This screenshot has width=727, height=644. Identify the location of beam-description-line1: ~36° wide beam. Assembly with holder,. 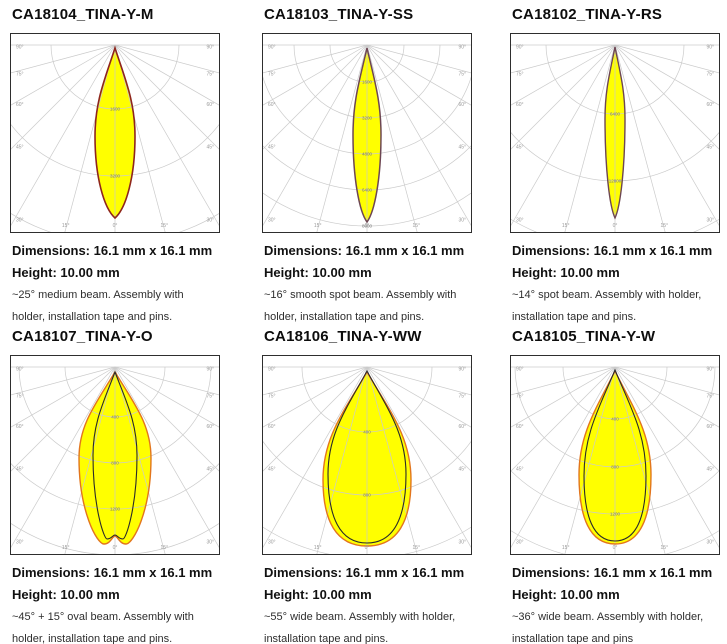
(608, 617).